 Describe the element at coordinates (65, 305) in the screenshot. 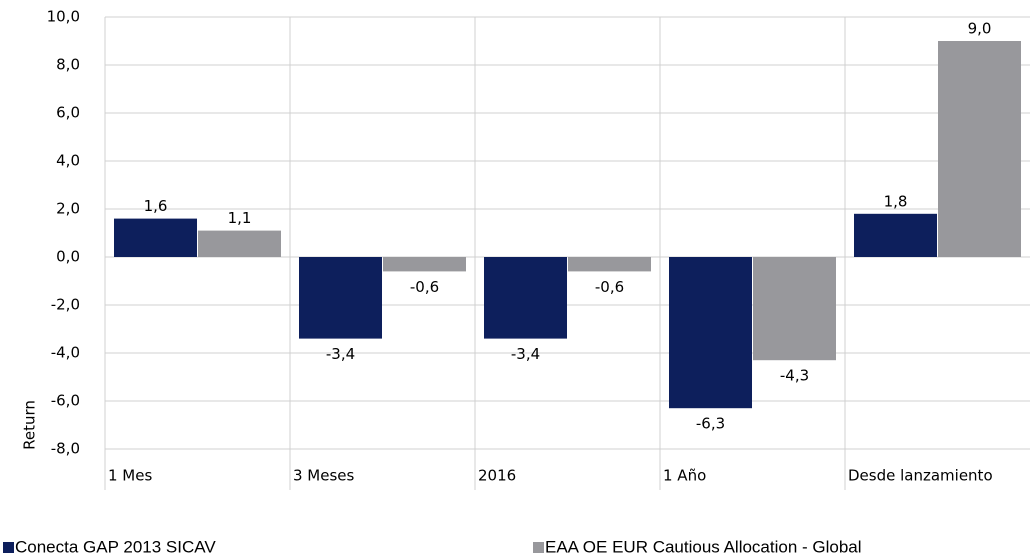

I see `y-tick-label: -2,0` at that location.